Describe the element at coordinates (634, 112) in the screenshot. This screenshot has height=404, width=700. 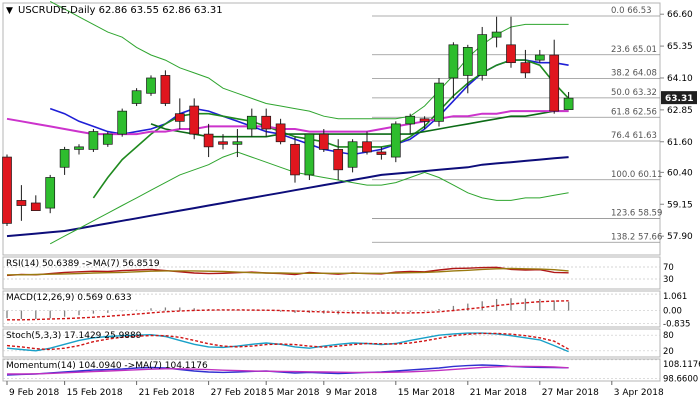
I see `fib-level-label: 61.8 62.56` at that location.